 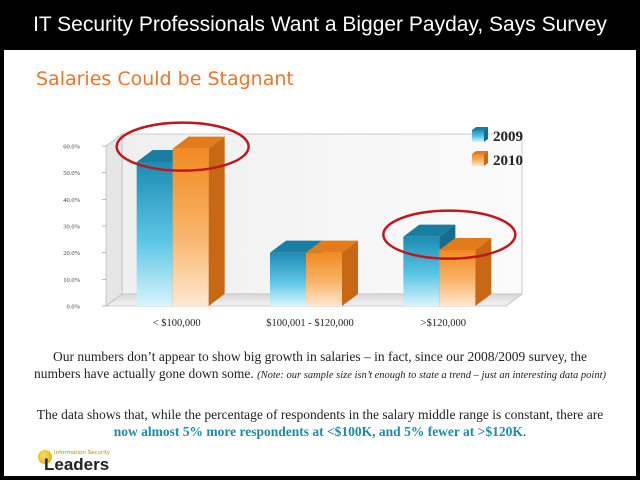 I want to click on legend-swatch-2009, so click(x=478, y=136).